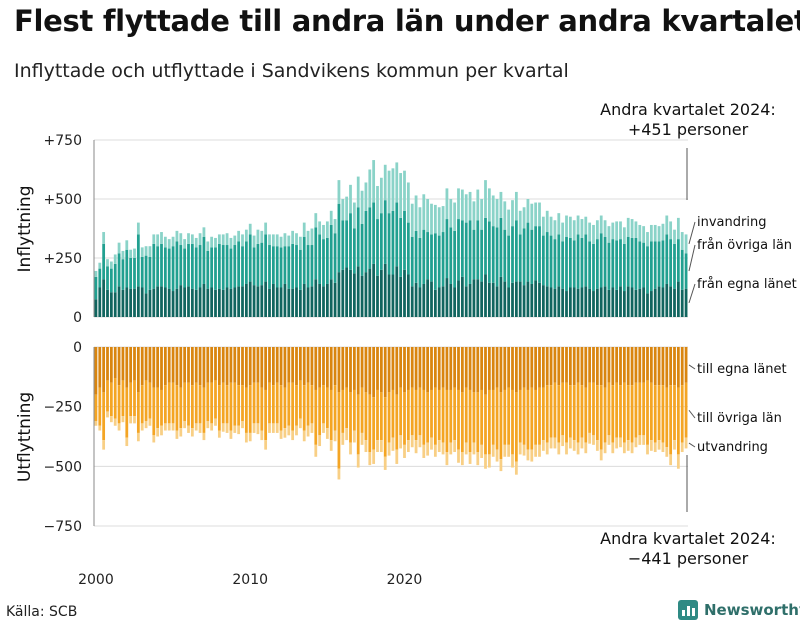 The height and width of the screenshot is (625, 800). Describe the element at coordinates (739, 418) in the screenshot. I see `legend-label: till övriga län` at that location.